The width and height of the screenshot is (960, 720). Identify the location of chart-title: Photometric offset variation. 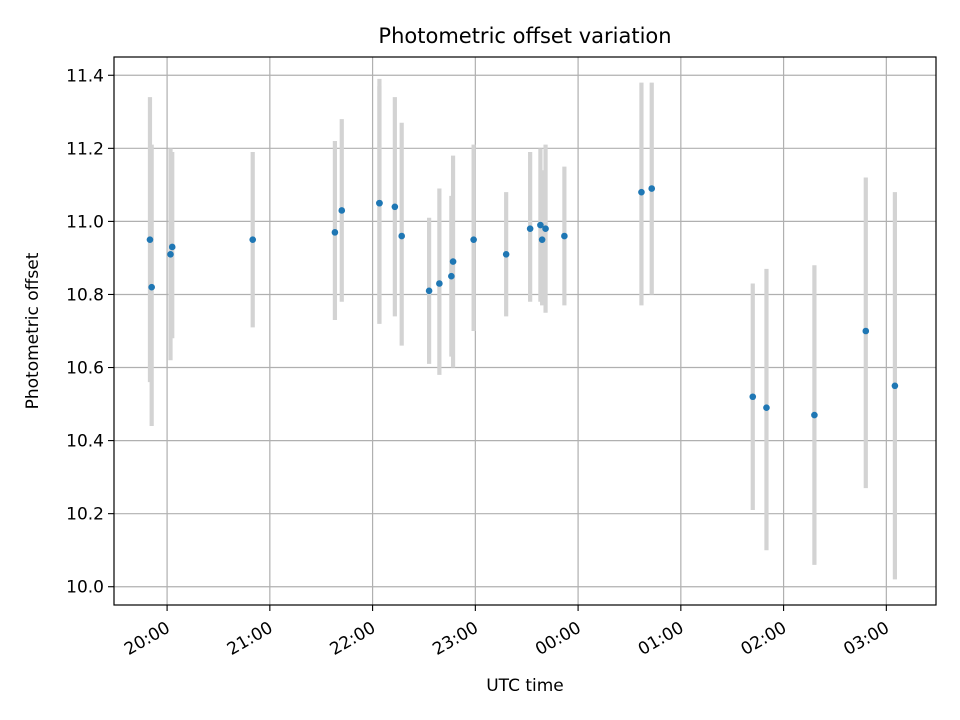
(524, 36).